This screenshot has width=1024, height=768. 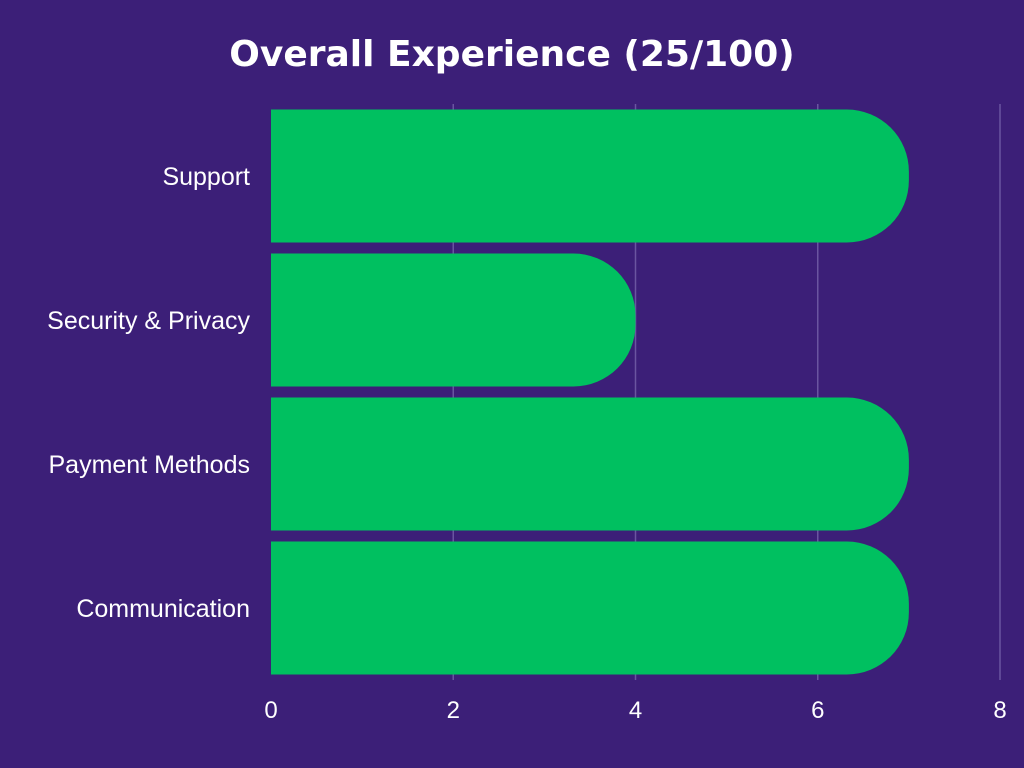 What do you see at coordinates (150, 465) in the screenshot?
I see `category-label: Payment Methods` at bounding box center [150, 465].